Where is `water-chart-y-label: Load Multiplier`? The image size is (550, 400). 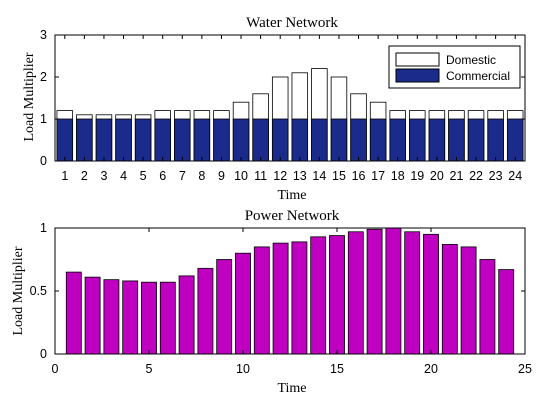
water-chart-y-label: Load Multiplier is located at coordinates (29, 96).